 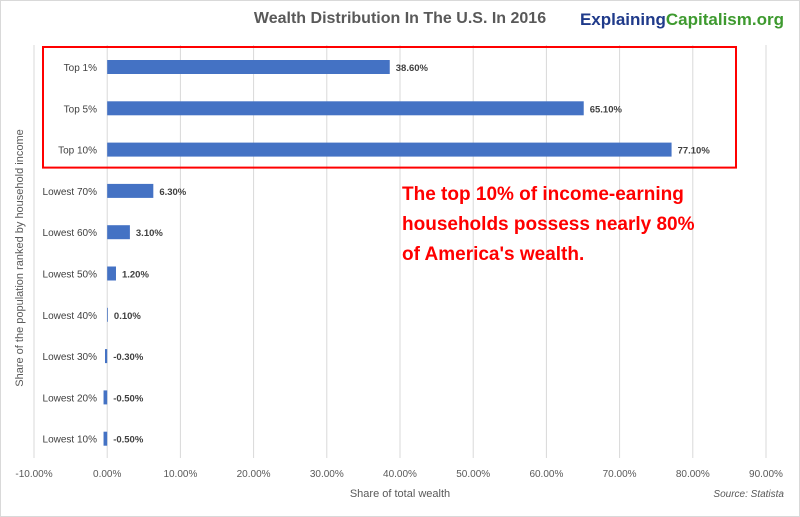 What do you see at coordinates (620, 474) in the screenshot?
I see `x-tick-label: 70.00%` at bounding box center [620, 474].